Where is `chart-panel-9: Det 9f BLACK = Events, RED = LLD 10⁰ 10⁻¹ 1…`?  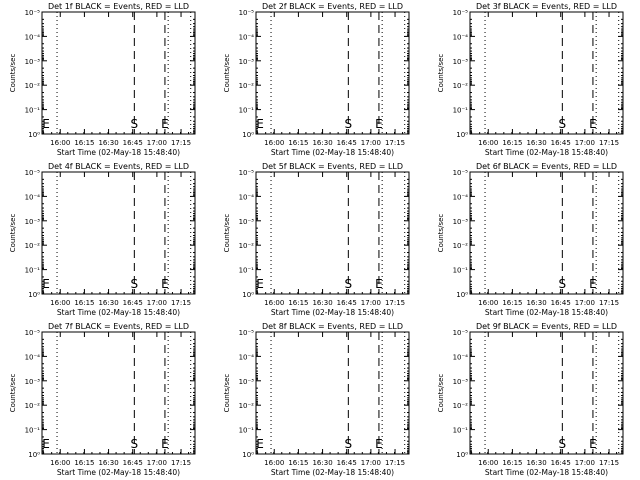 chart-panel-9: Det 9f BLACK = Events, RED = LLD 10⁰ 10⁻¹ 1… is located at coordinates (530, 399).